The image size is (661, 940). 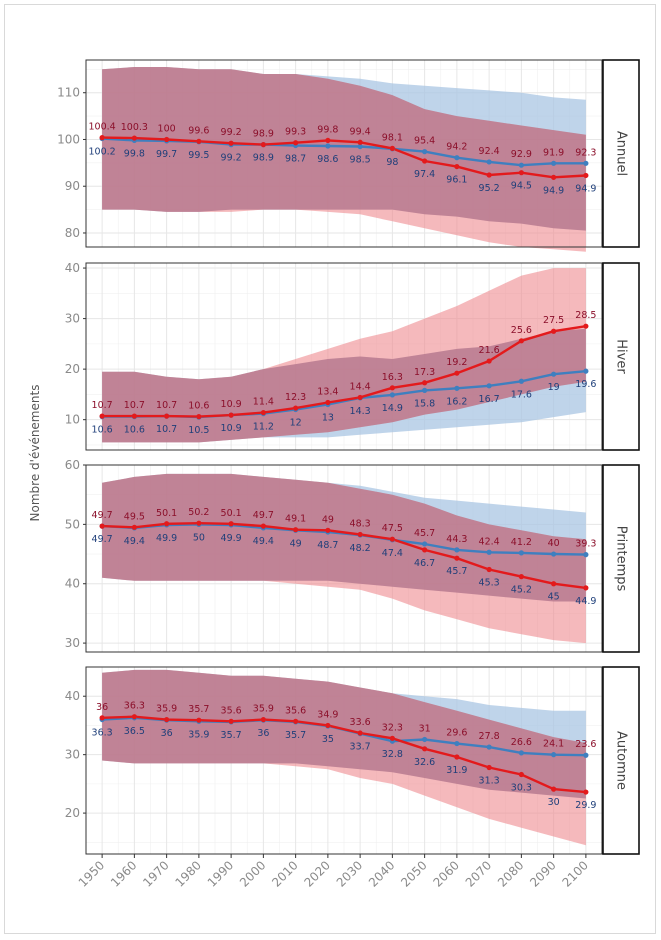 What do you see at coordinates (263, 541) in the screenshot?
I see `blue-data-label: 49.4` at bounding box center [263, 541].